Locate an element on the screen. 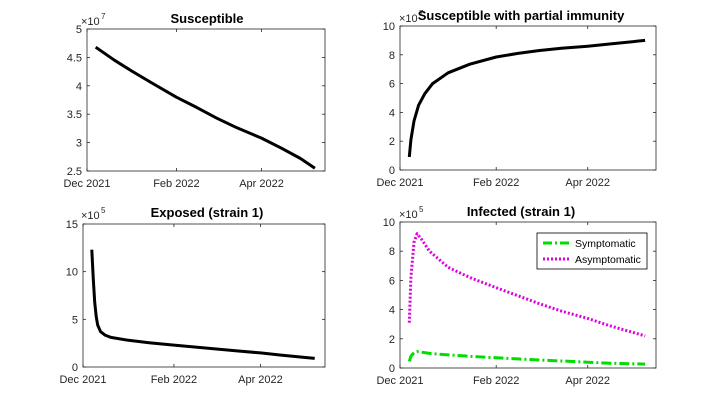  legend-label-symptomatic: Symptomatic is located at coordinates (605, 244).